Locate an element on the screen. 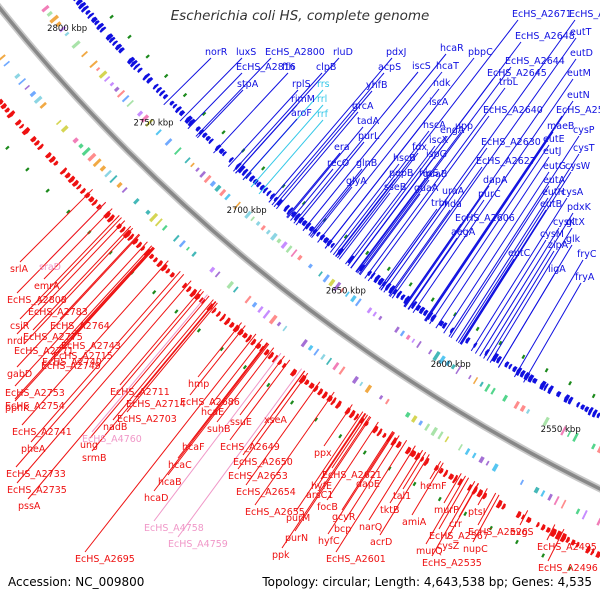  reverse-gene-label: tal1 is located at coordinates (402, 496).